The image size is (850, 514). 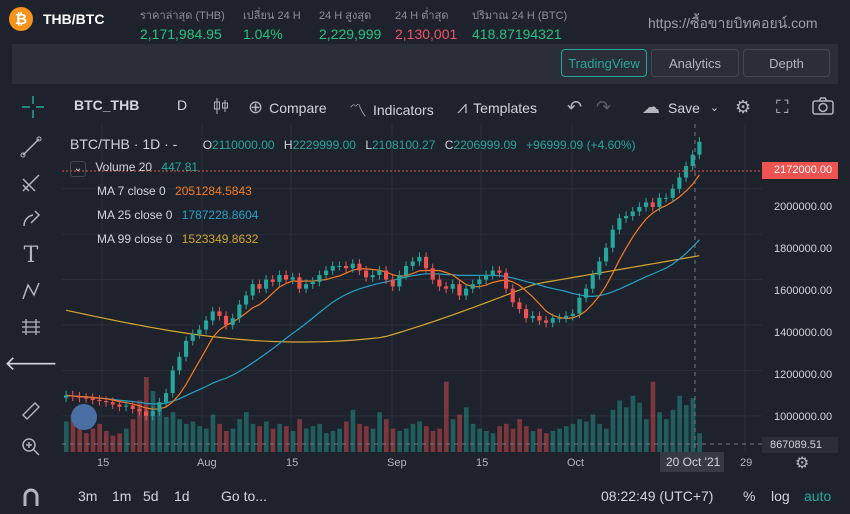 What do you see at coordinates (695, 63) in the screenshot?
I see `tab-analytics: Analytics` at bounding box center [695, 63].